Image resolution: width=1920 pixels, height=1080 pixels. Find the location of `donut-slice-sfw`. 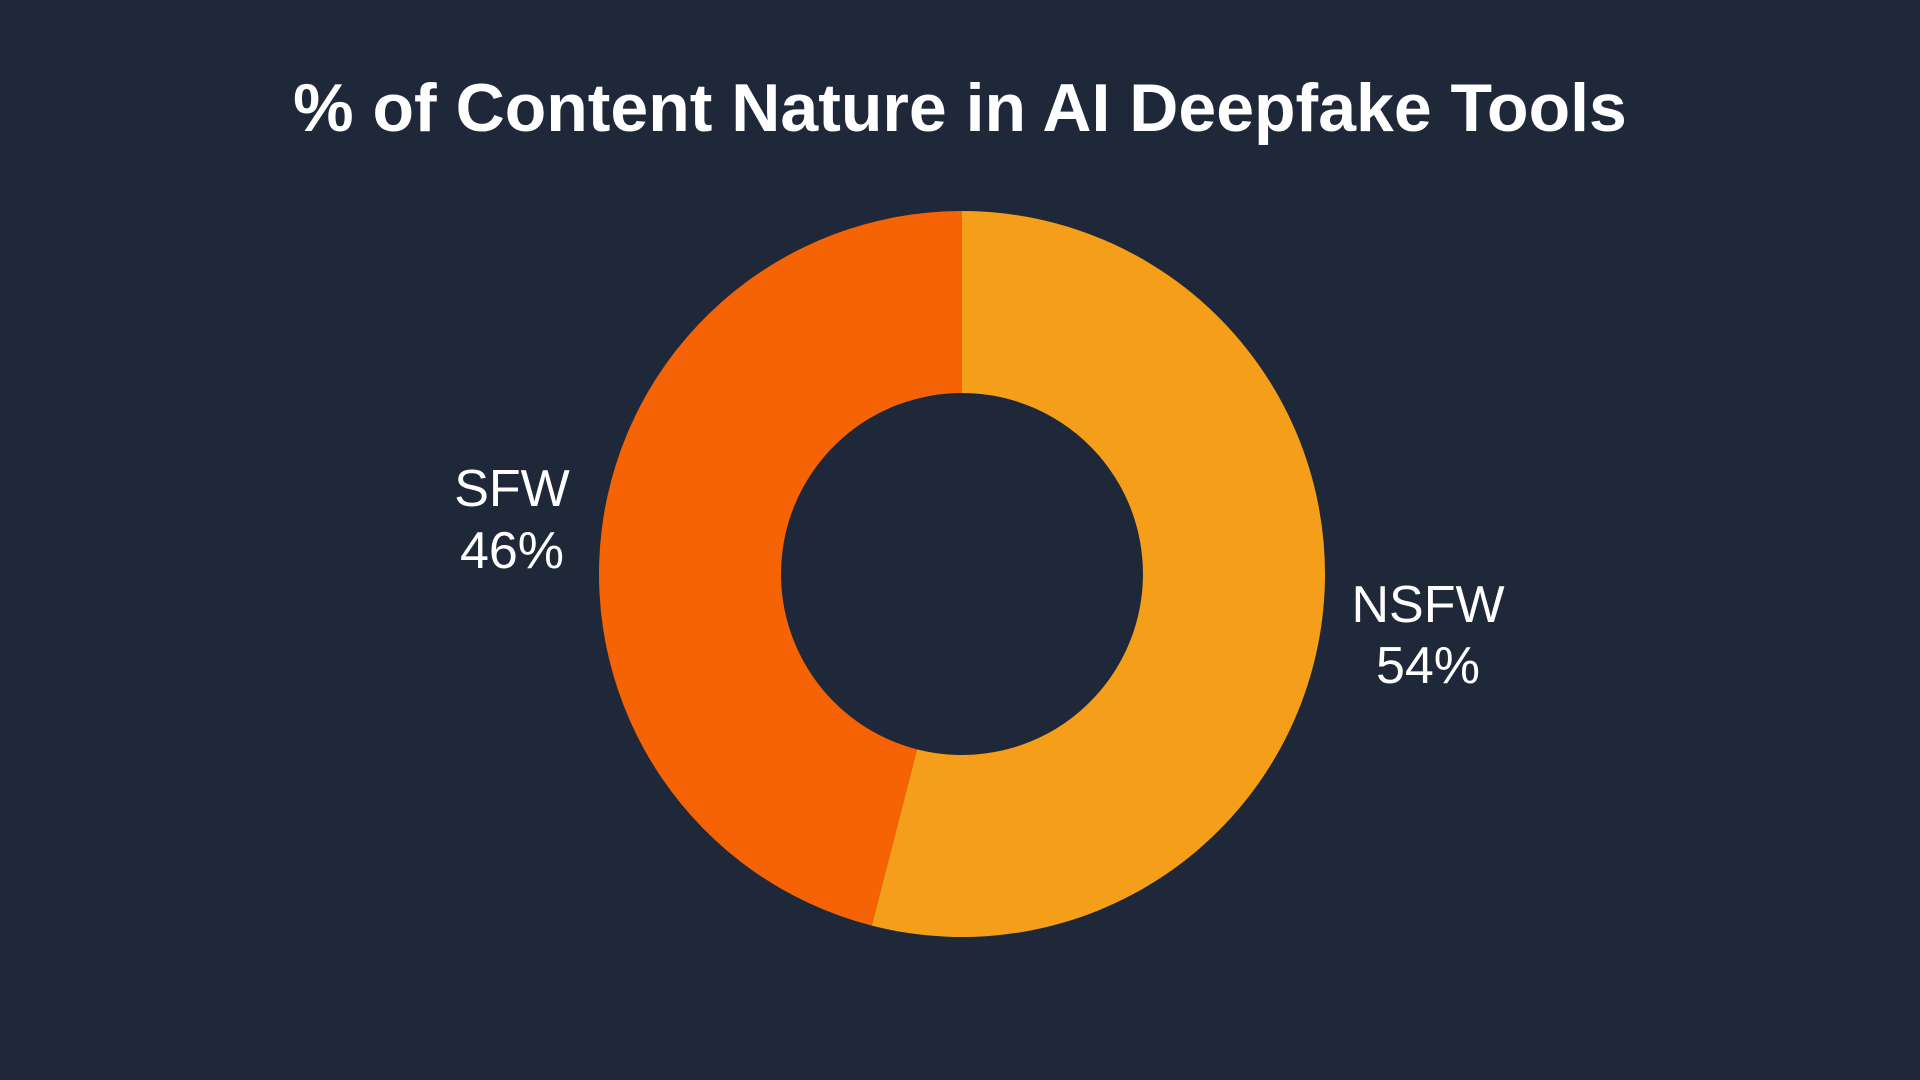

donut-slice-sfw is located at coordinates (780, 568).